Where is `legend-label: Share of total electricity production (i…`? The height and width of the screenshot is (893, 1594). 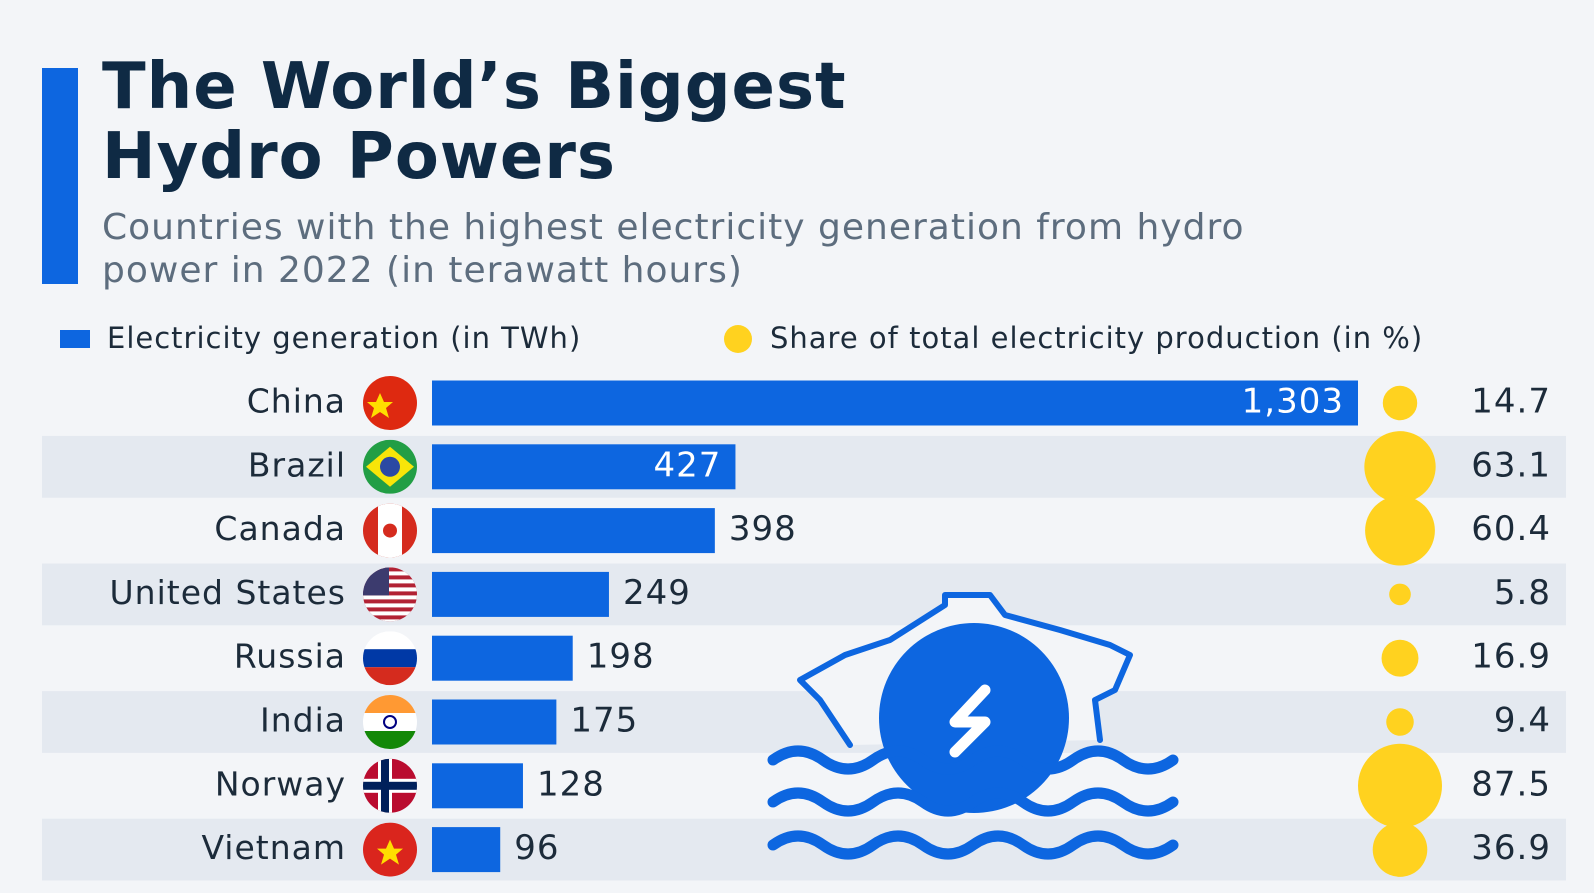
legend-label: Share of total electricity production (i… is located at coordinates (1096, 338).